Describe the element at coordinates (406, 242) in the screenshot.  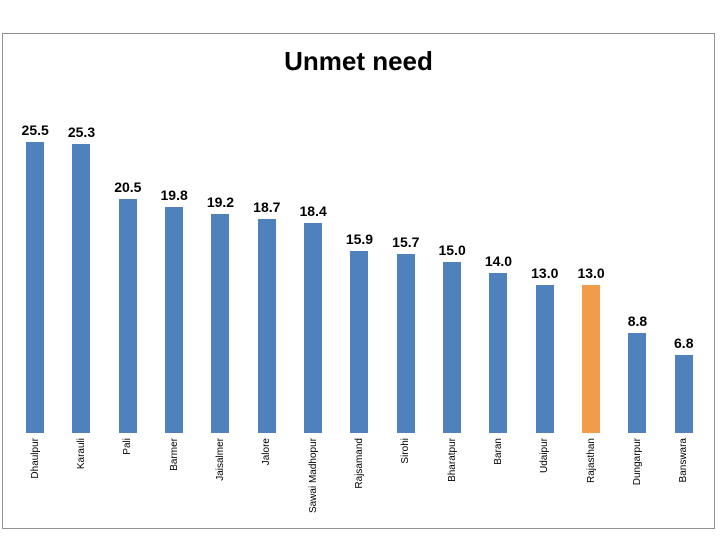
I see `bar-value-label: 15.7` at that location.